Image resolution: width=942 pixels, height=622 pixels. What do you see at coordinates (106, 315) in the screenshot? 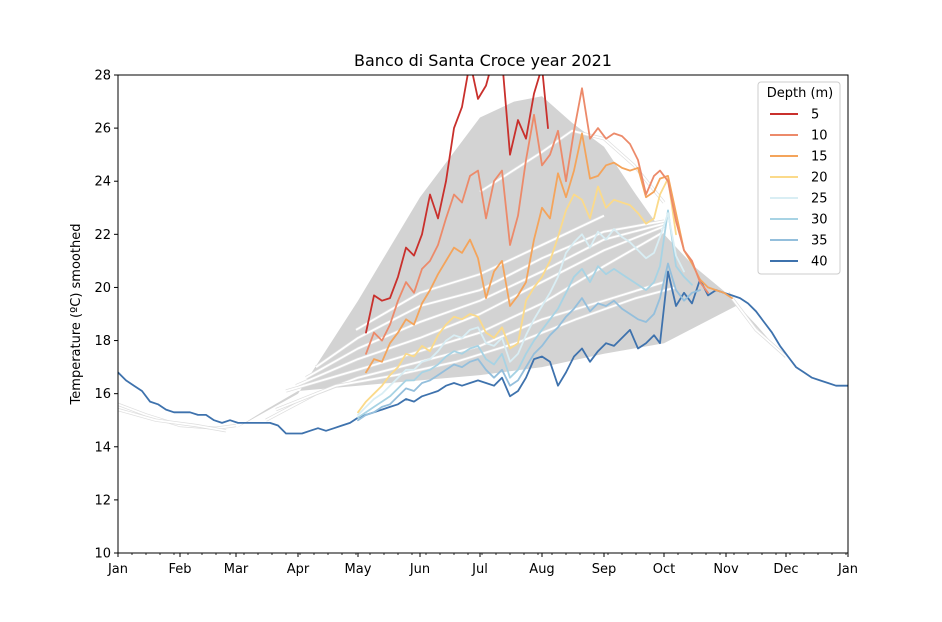
I see `y-axis: 10 12 14 16 18 20 22 24 26 28` at bounding box center [106, 315].